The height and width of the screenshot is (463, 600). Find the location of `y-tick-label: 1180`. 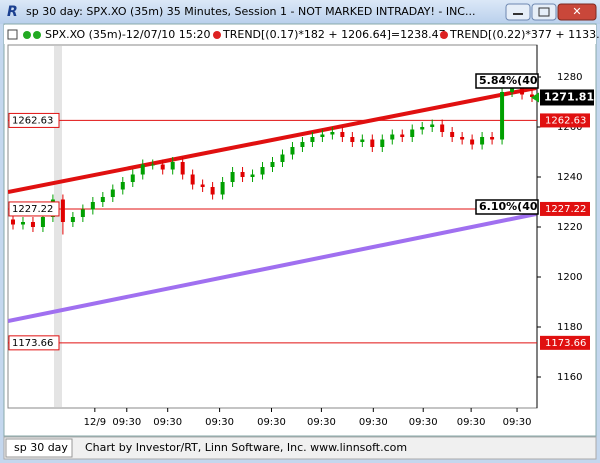

y-tick-label: 1180 is located at coordinates (569, 327).